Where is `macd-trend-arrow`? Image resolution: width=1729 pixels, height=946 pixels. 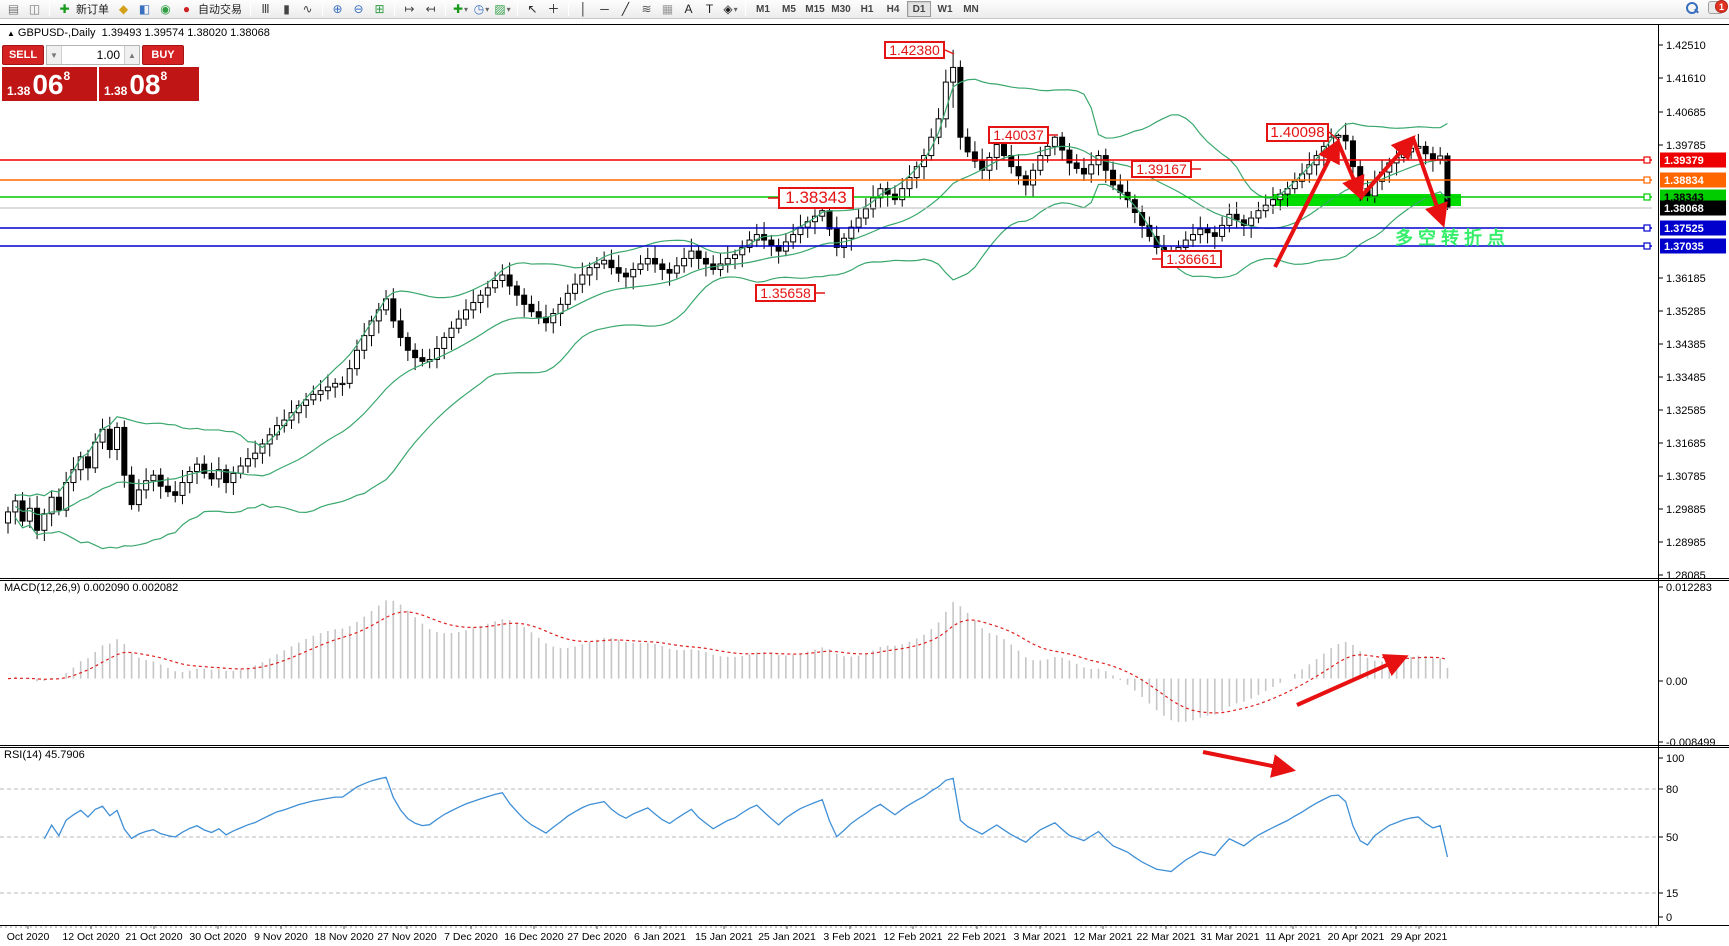
macd-trend-arrow is located at coordinates (1352, 680).